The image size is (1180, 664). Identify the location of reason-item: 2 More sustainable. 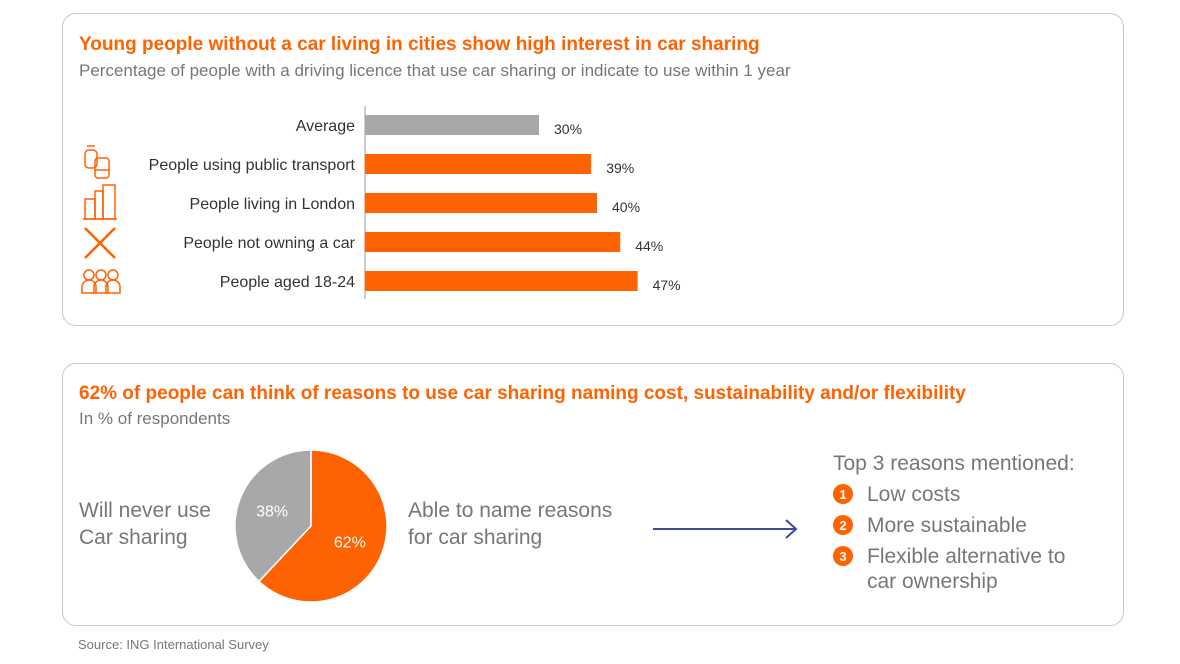
(930, 525).